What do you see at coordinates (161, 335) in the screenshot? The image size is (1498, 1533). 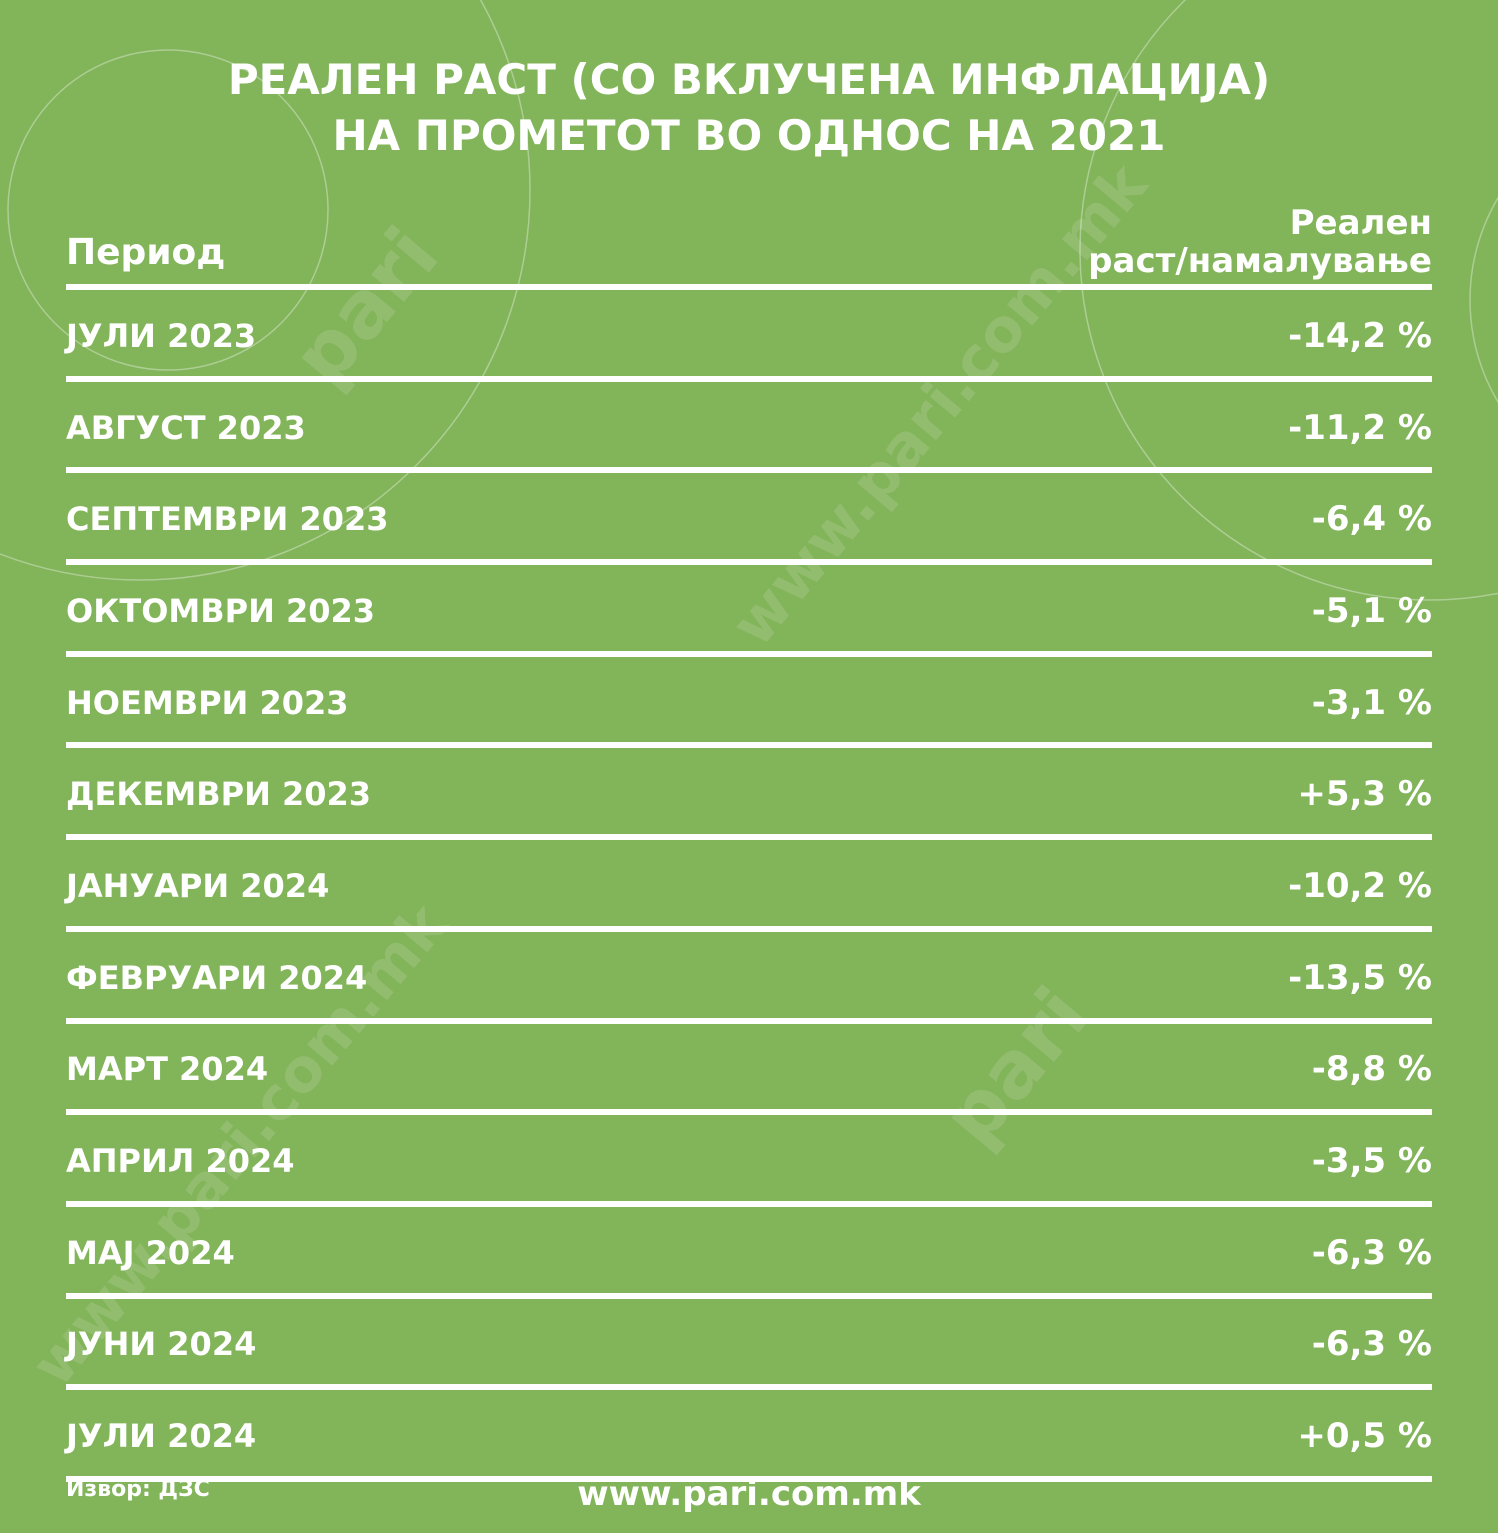 I see `row-period: ЈУЛИ 2023` at bounding box center [161, 335].